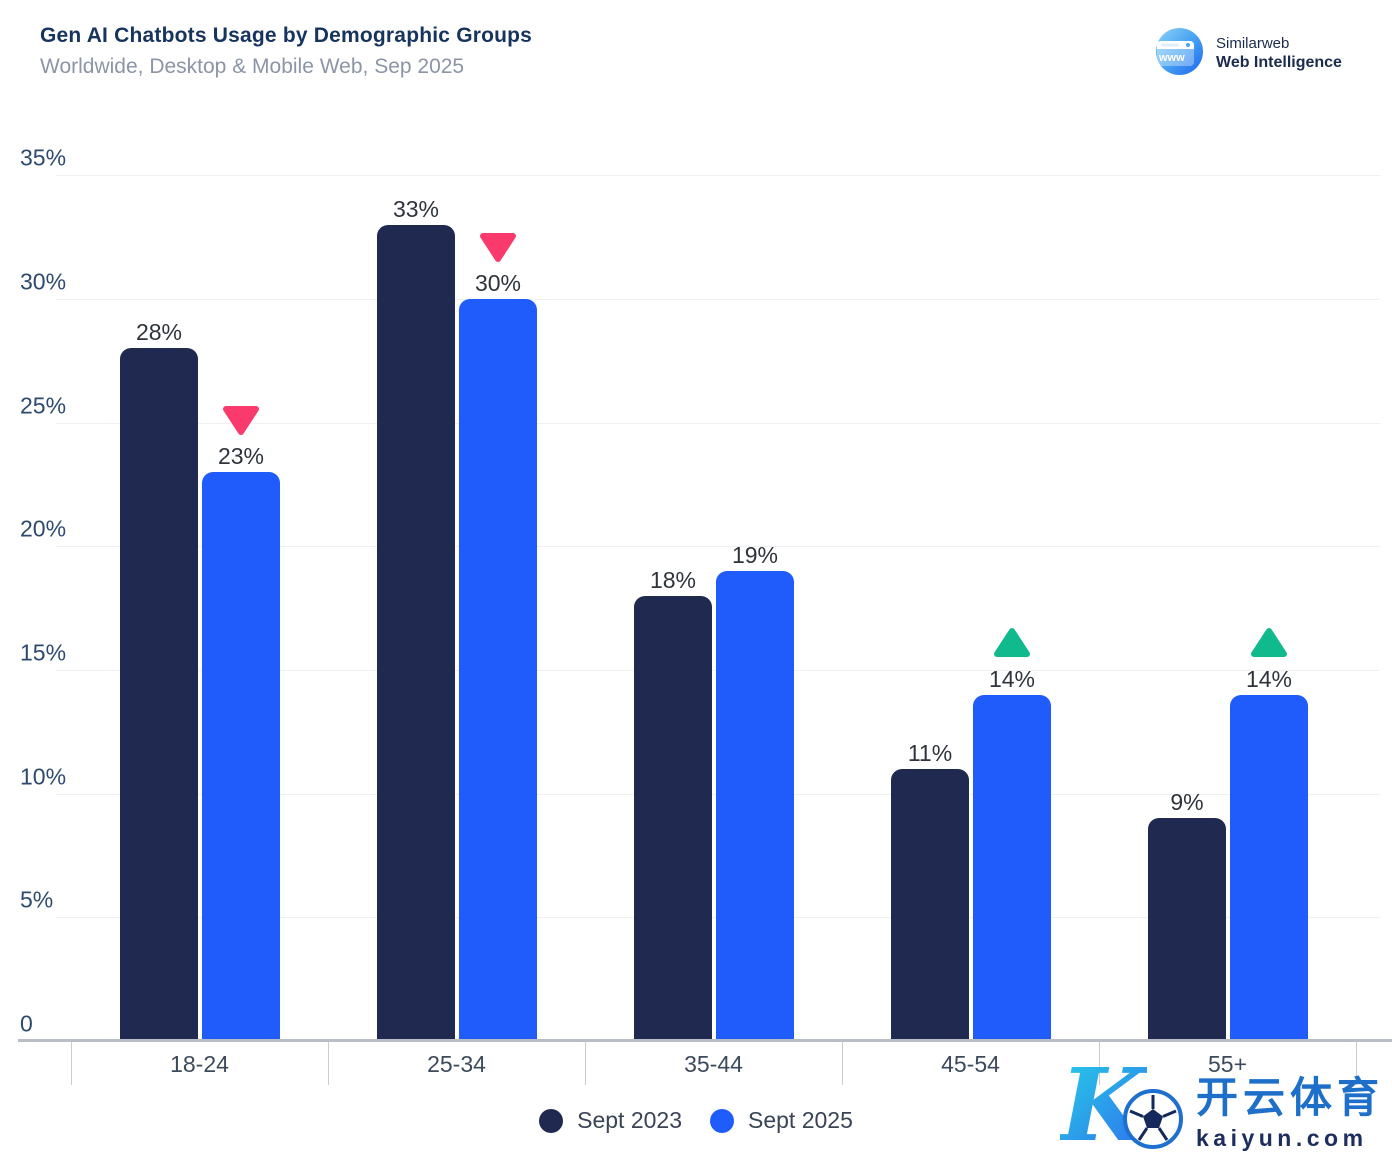 The height and width of the screenshot is (1170, 1392). I want to click on y-axis-tick-0: 0, so click(26, 1023).